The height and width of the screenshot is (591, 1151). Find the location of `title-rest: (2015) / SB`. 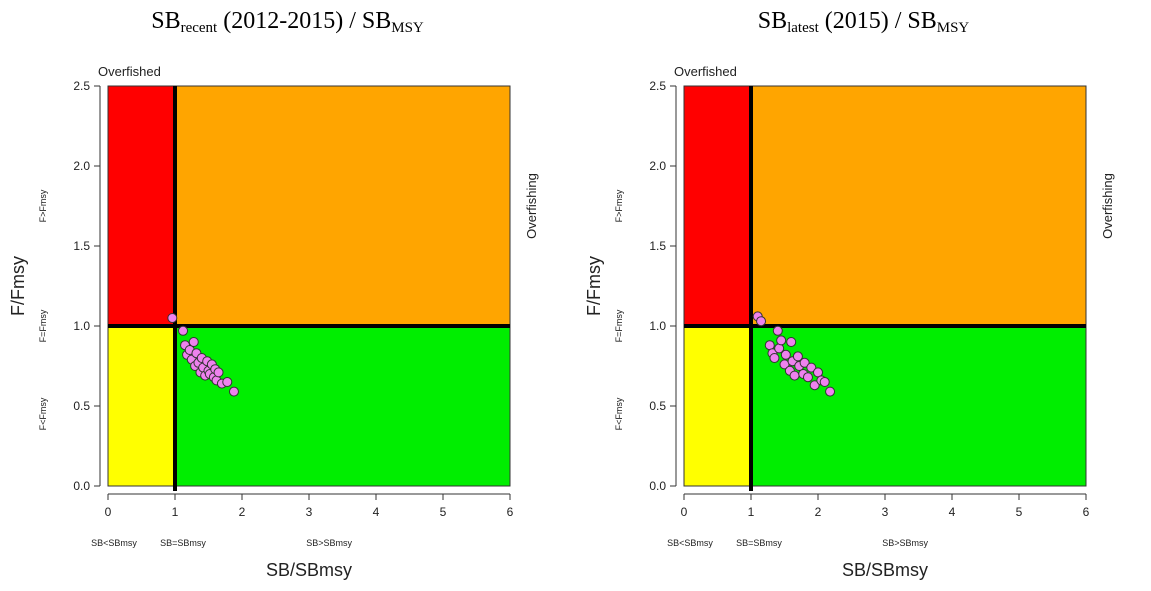

title-rest: (2015) / SB is located at coordinates (877, 21).